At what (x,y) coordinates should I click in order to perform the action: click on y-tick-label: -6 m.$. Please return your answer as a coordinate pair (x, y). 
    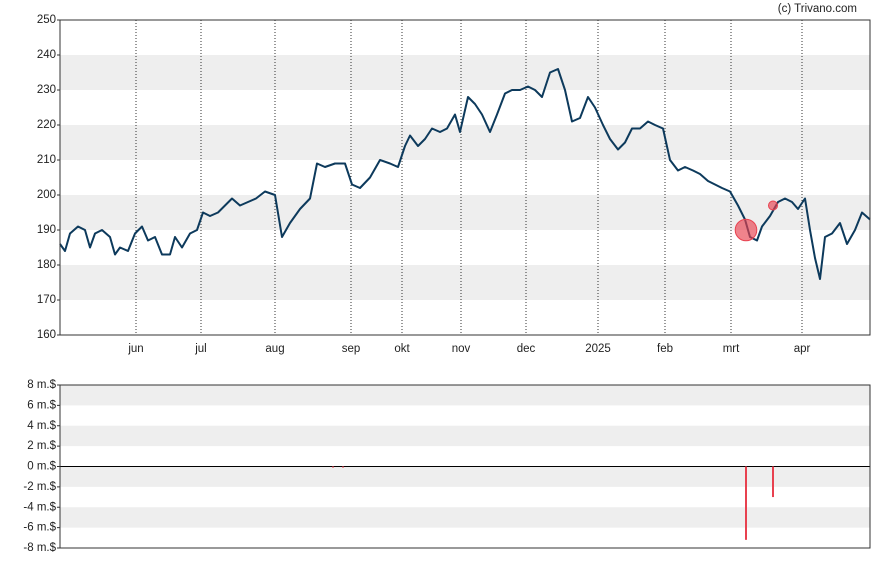
    Looking at the image, I should click on (39, 528).